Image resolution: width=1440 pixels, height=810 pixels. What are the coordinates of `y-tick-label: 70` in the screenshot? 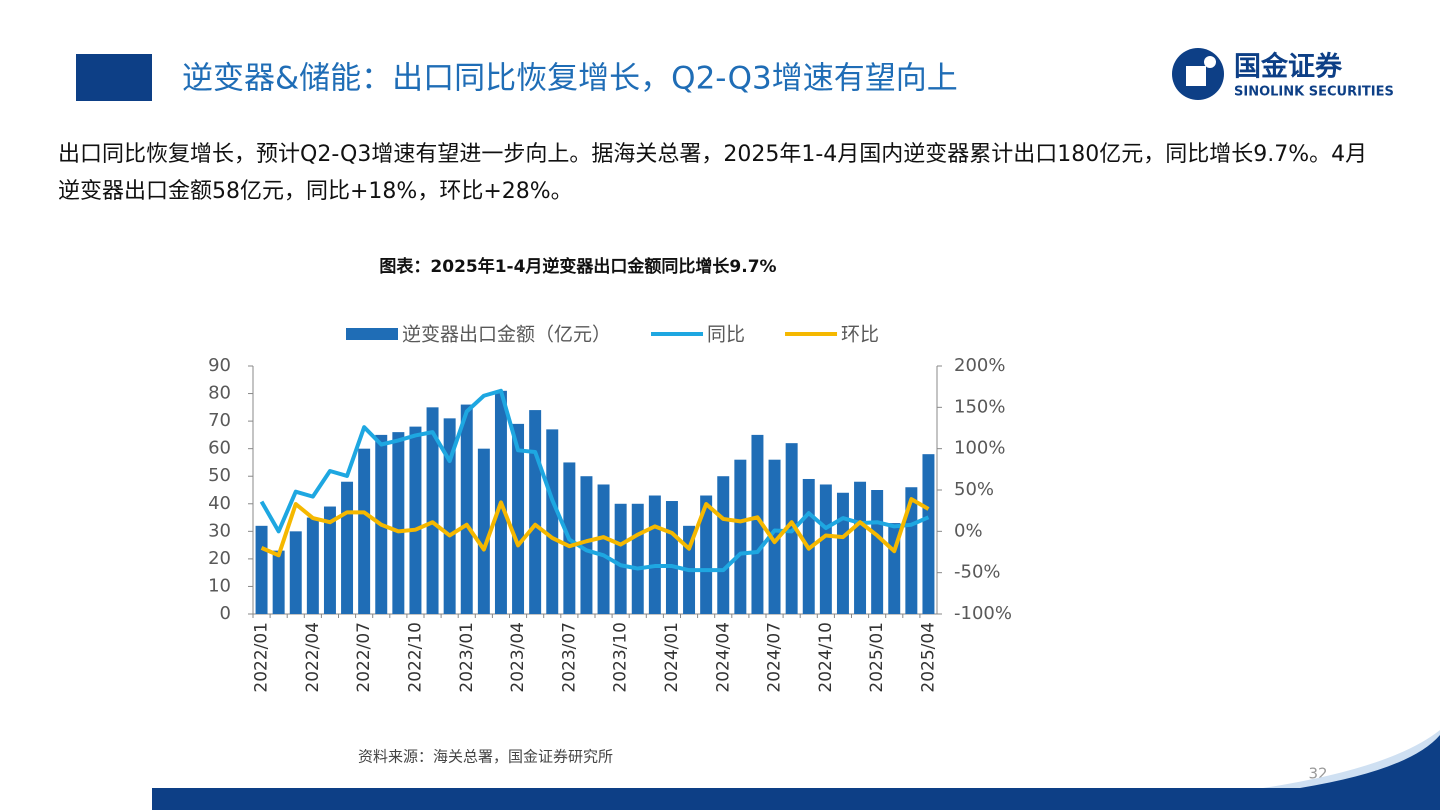 It's located at (219, 420).